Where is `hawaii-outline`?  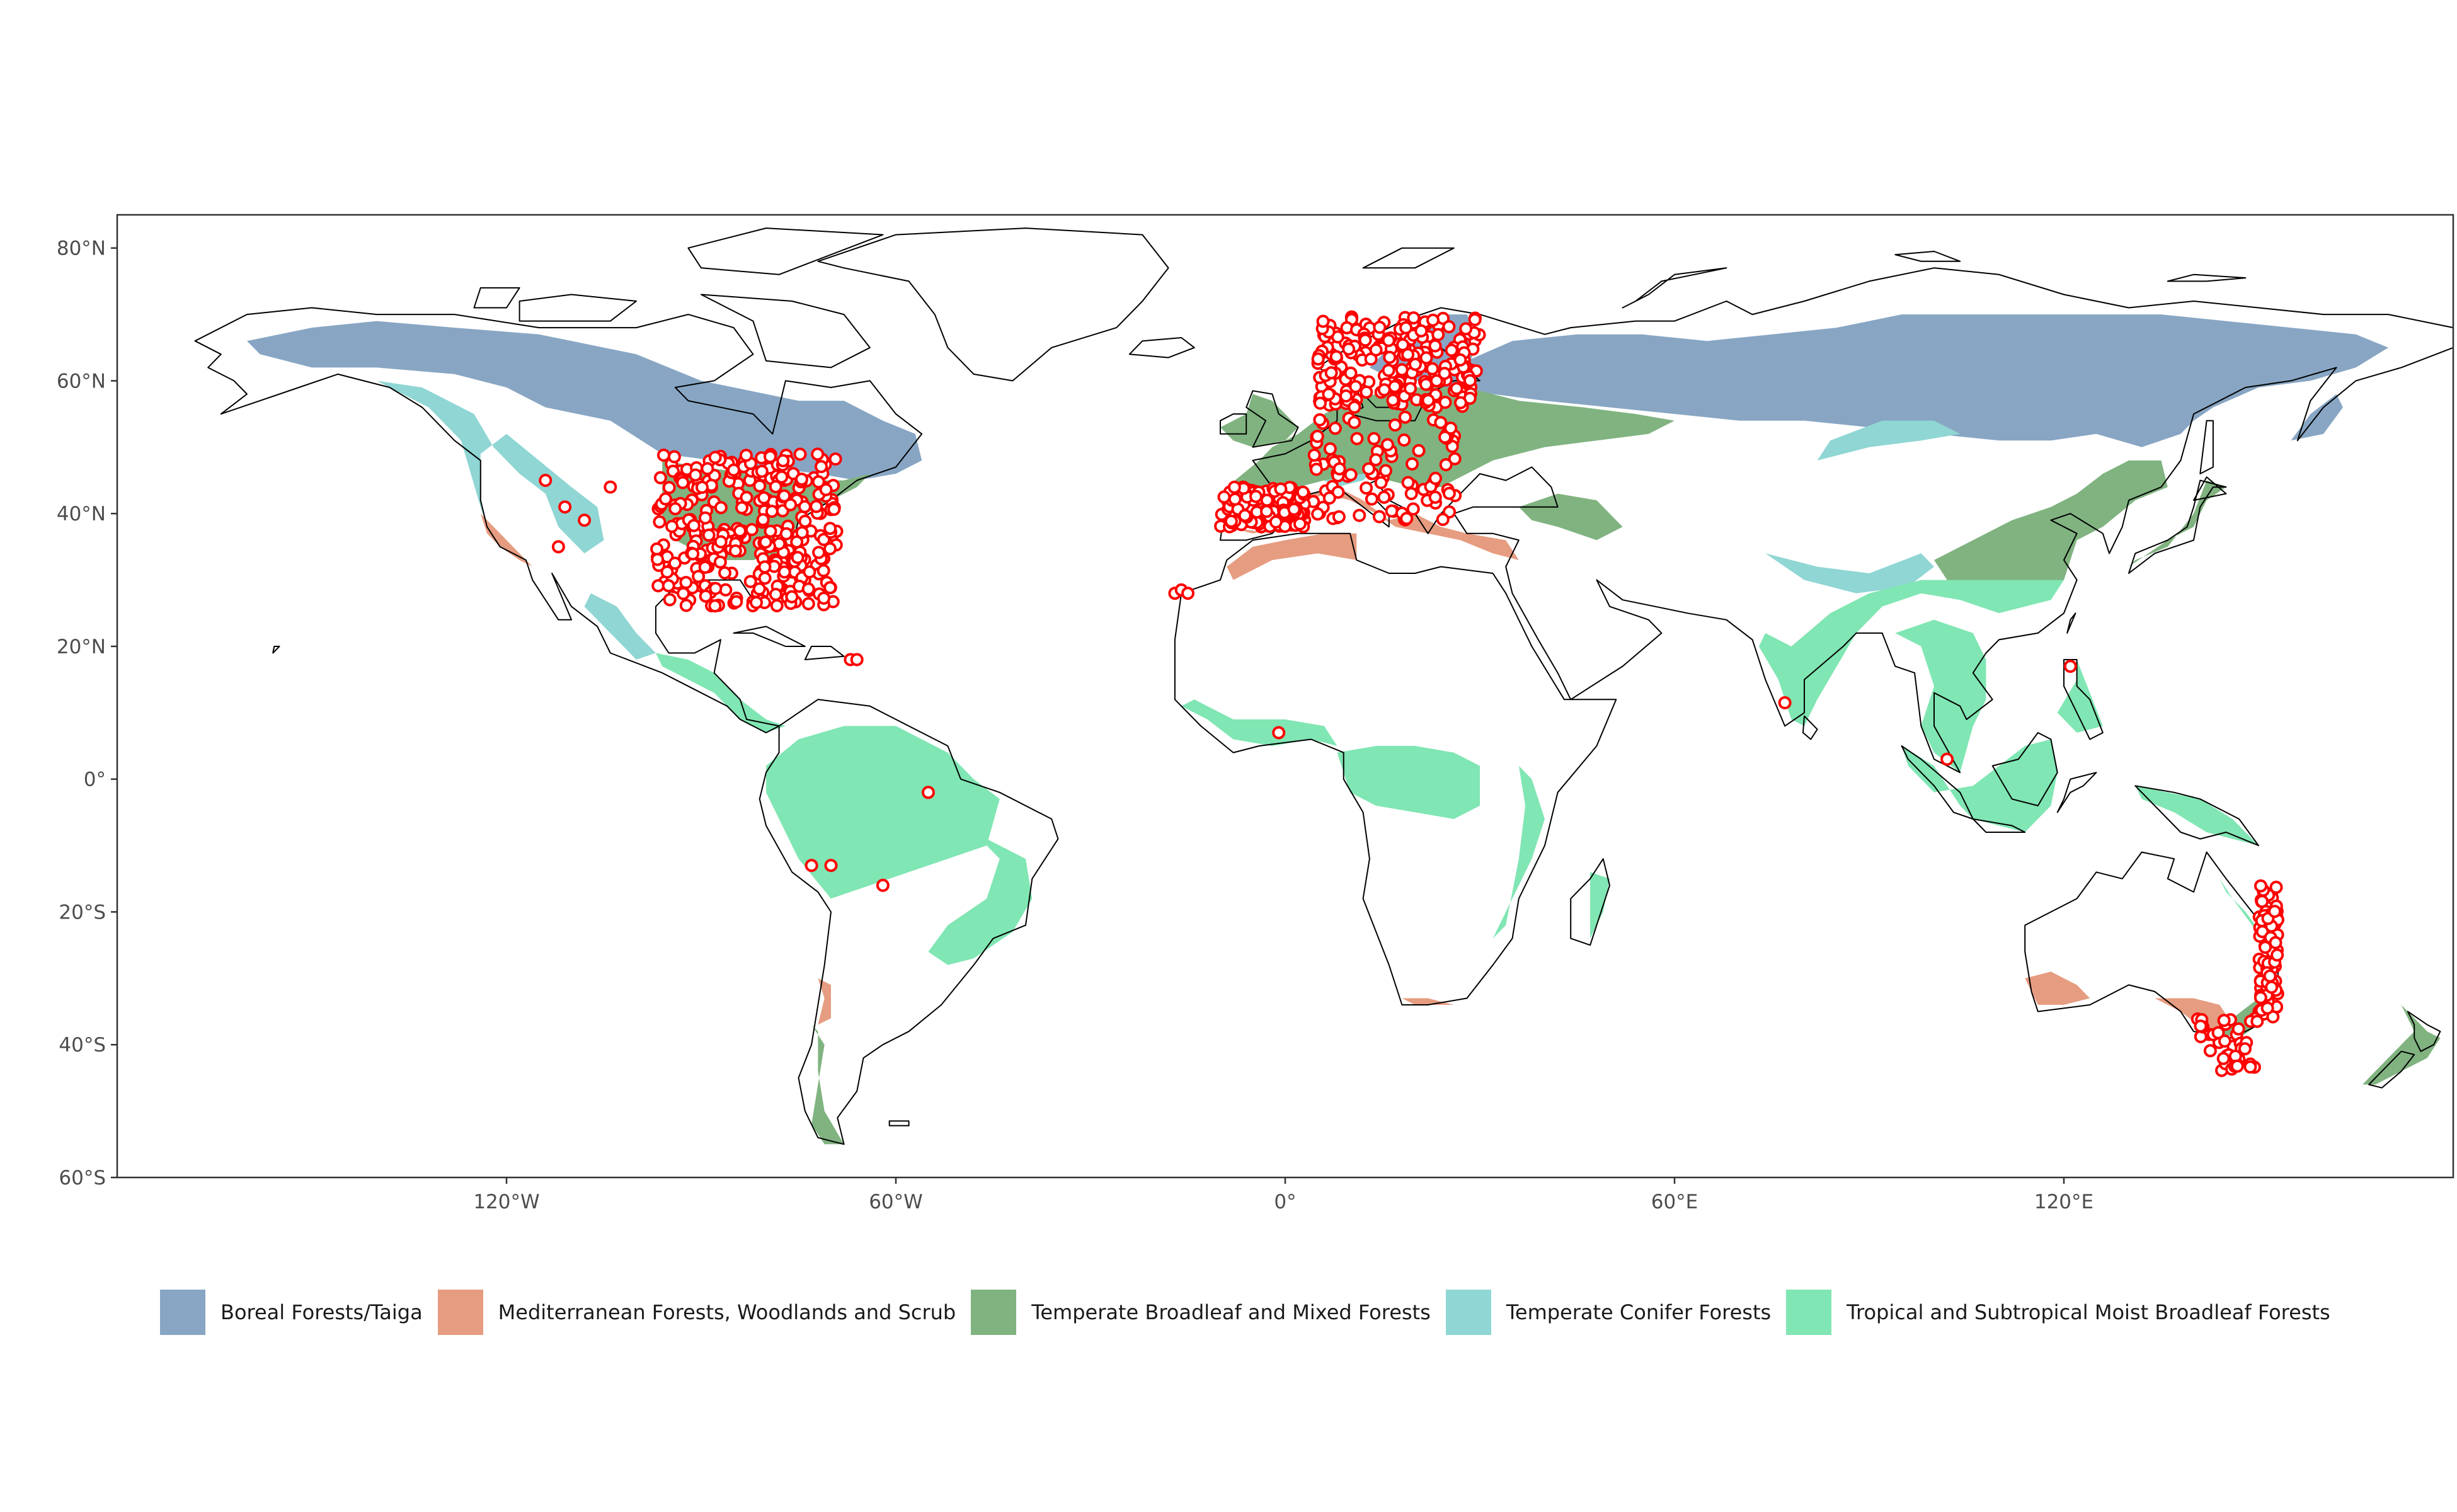
hawaii-outline is located at coordinates (276, 650).